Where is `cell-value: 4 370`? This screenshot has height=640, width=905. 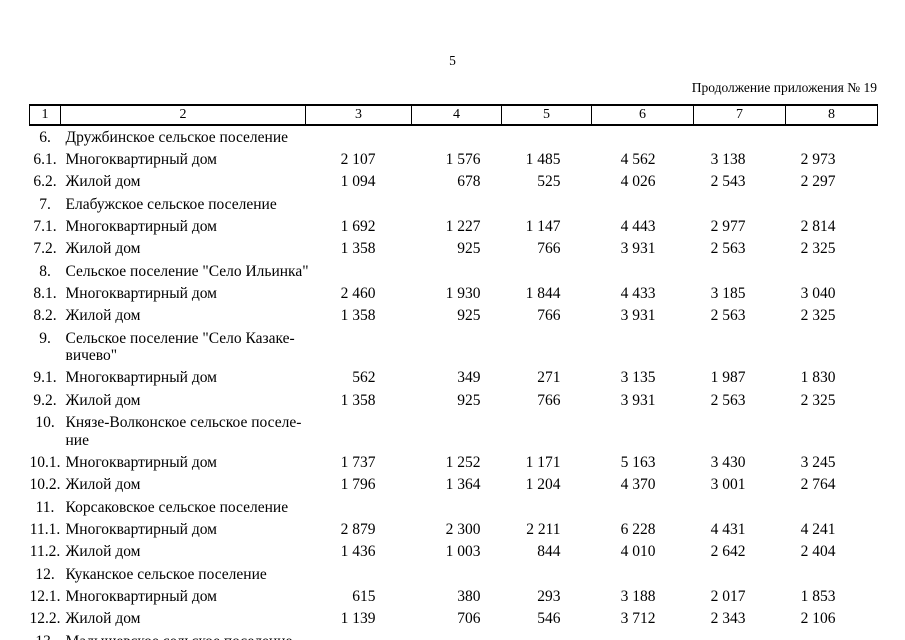 cell-value: 4 370 is located at coordinates (638, 485).